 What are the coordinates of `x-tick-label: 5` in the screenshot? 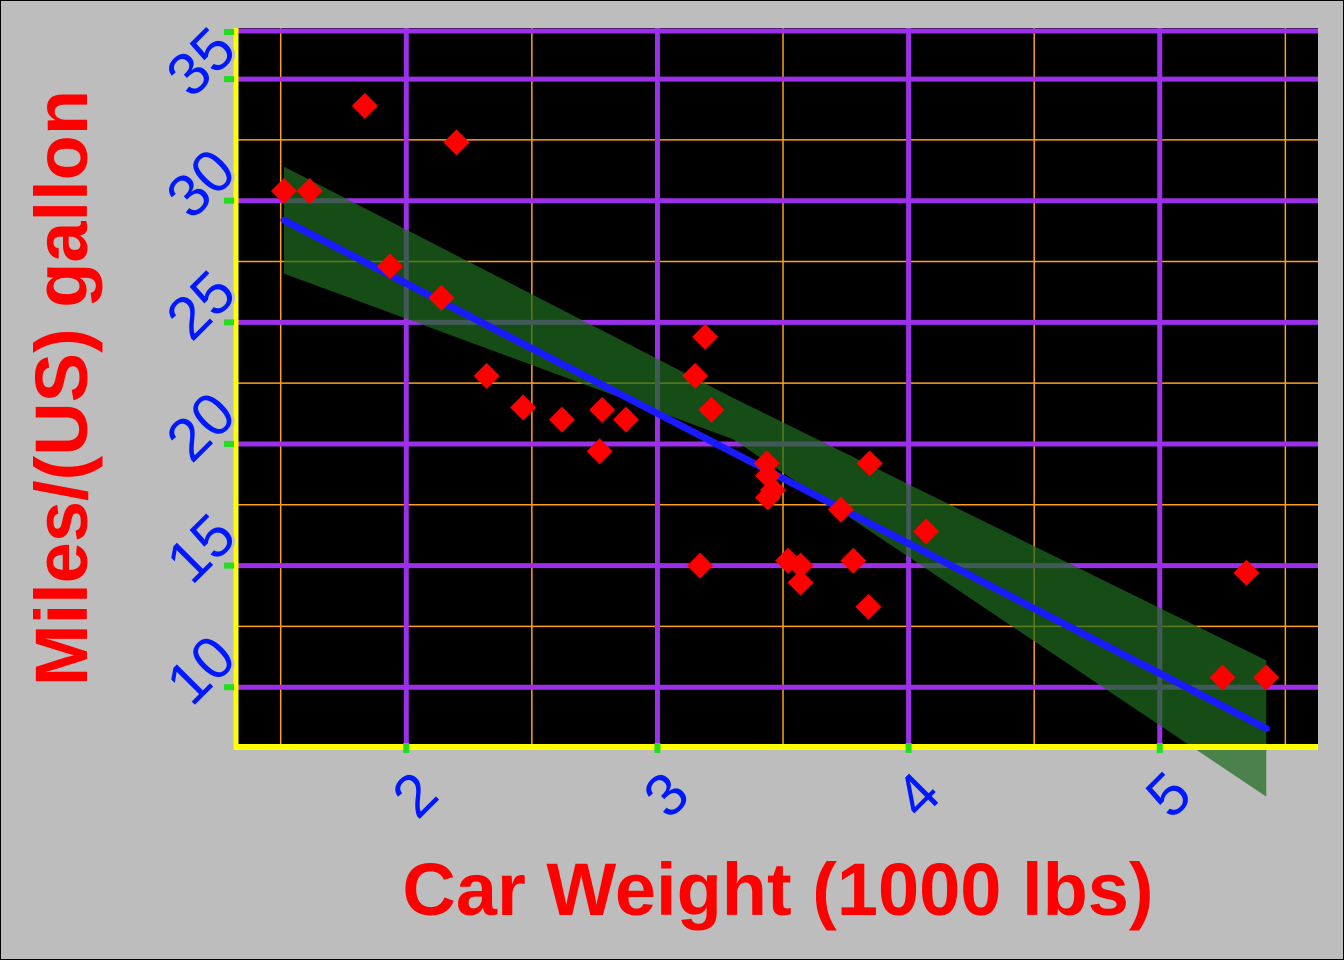 It's located at (1168, 794).